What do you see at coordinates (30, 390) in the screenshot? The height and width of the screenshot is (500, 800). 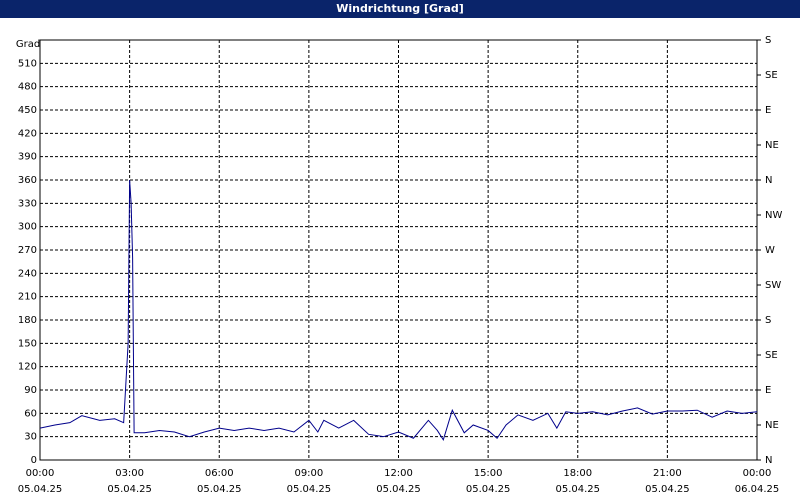 I see `y-tick-label: 90` at bounding box center [30, 390].